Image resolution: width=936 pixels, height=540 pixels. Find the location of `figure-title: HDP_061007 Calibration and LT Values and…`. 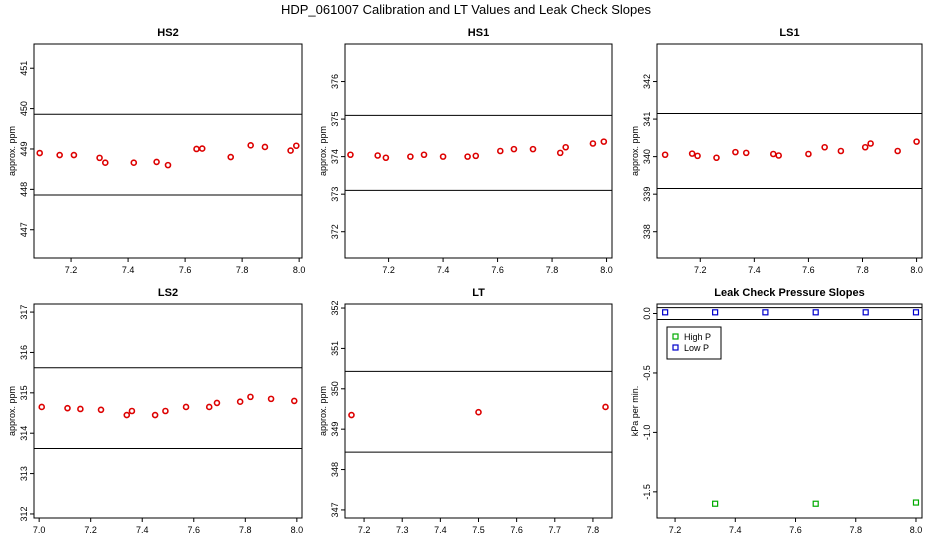

figure-title: HDP_061007 Calibration and LT Values and… is located at coordinates (466, 9).